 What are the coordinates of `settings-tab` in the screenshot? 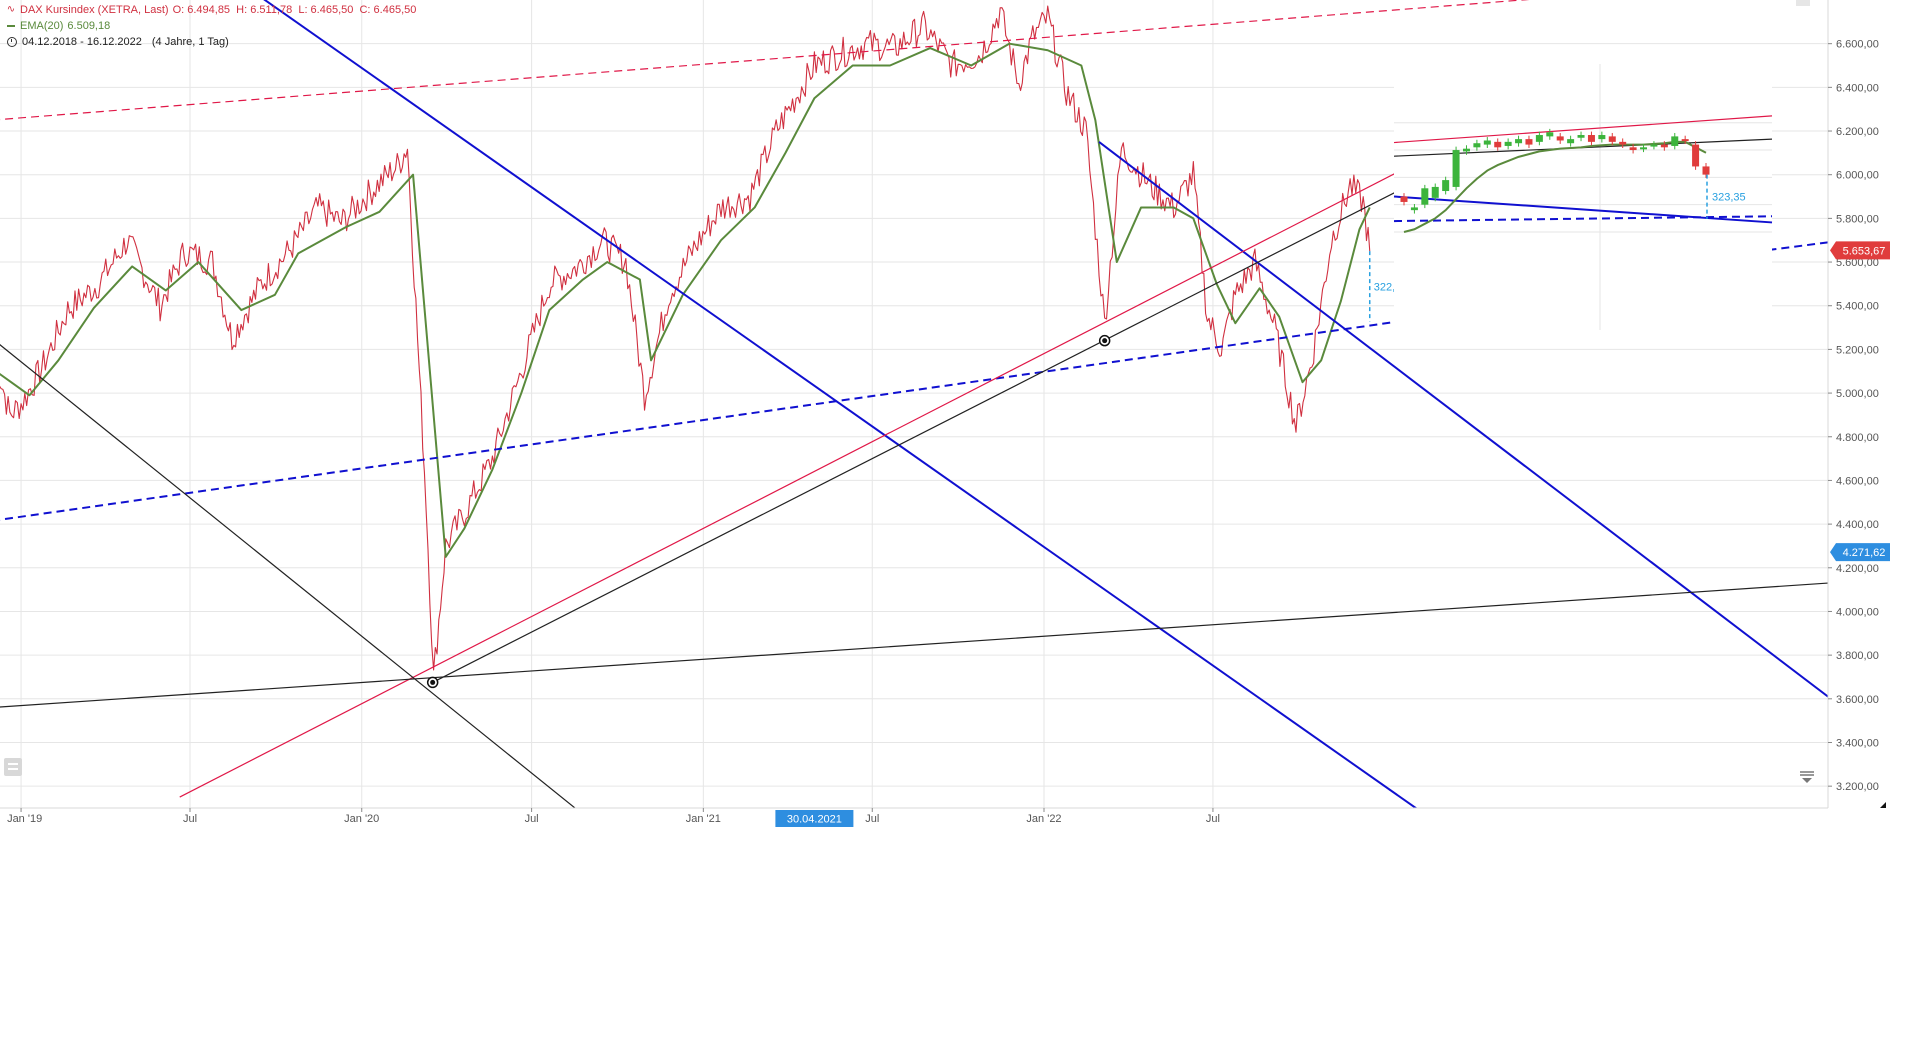 It's located at (1803, 3).